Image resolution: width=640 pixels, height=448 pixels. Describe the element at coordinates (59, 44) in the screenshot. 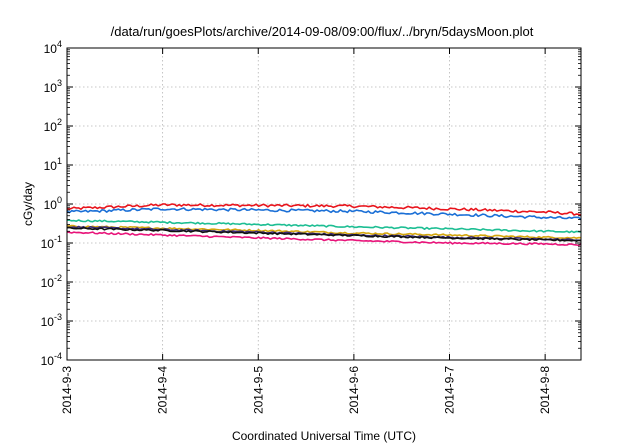

I see `y-tick-exponent: 4` at that location.